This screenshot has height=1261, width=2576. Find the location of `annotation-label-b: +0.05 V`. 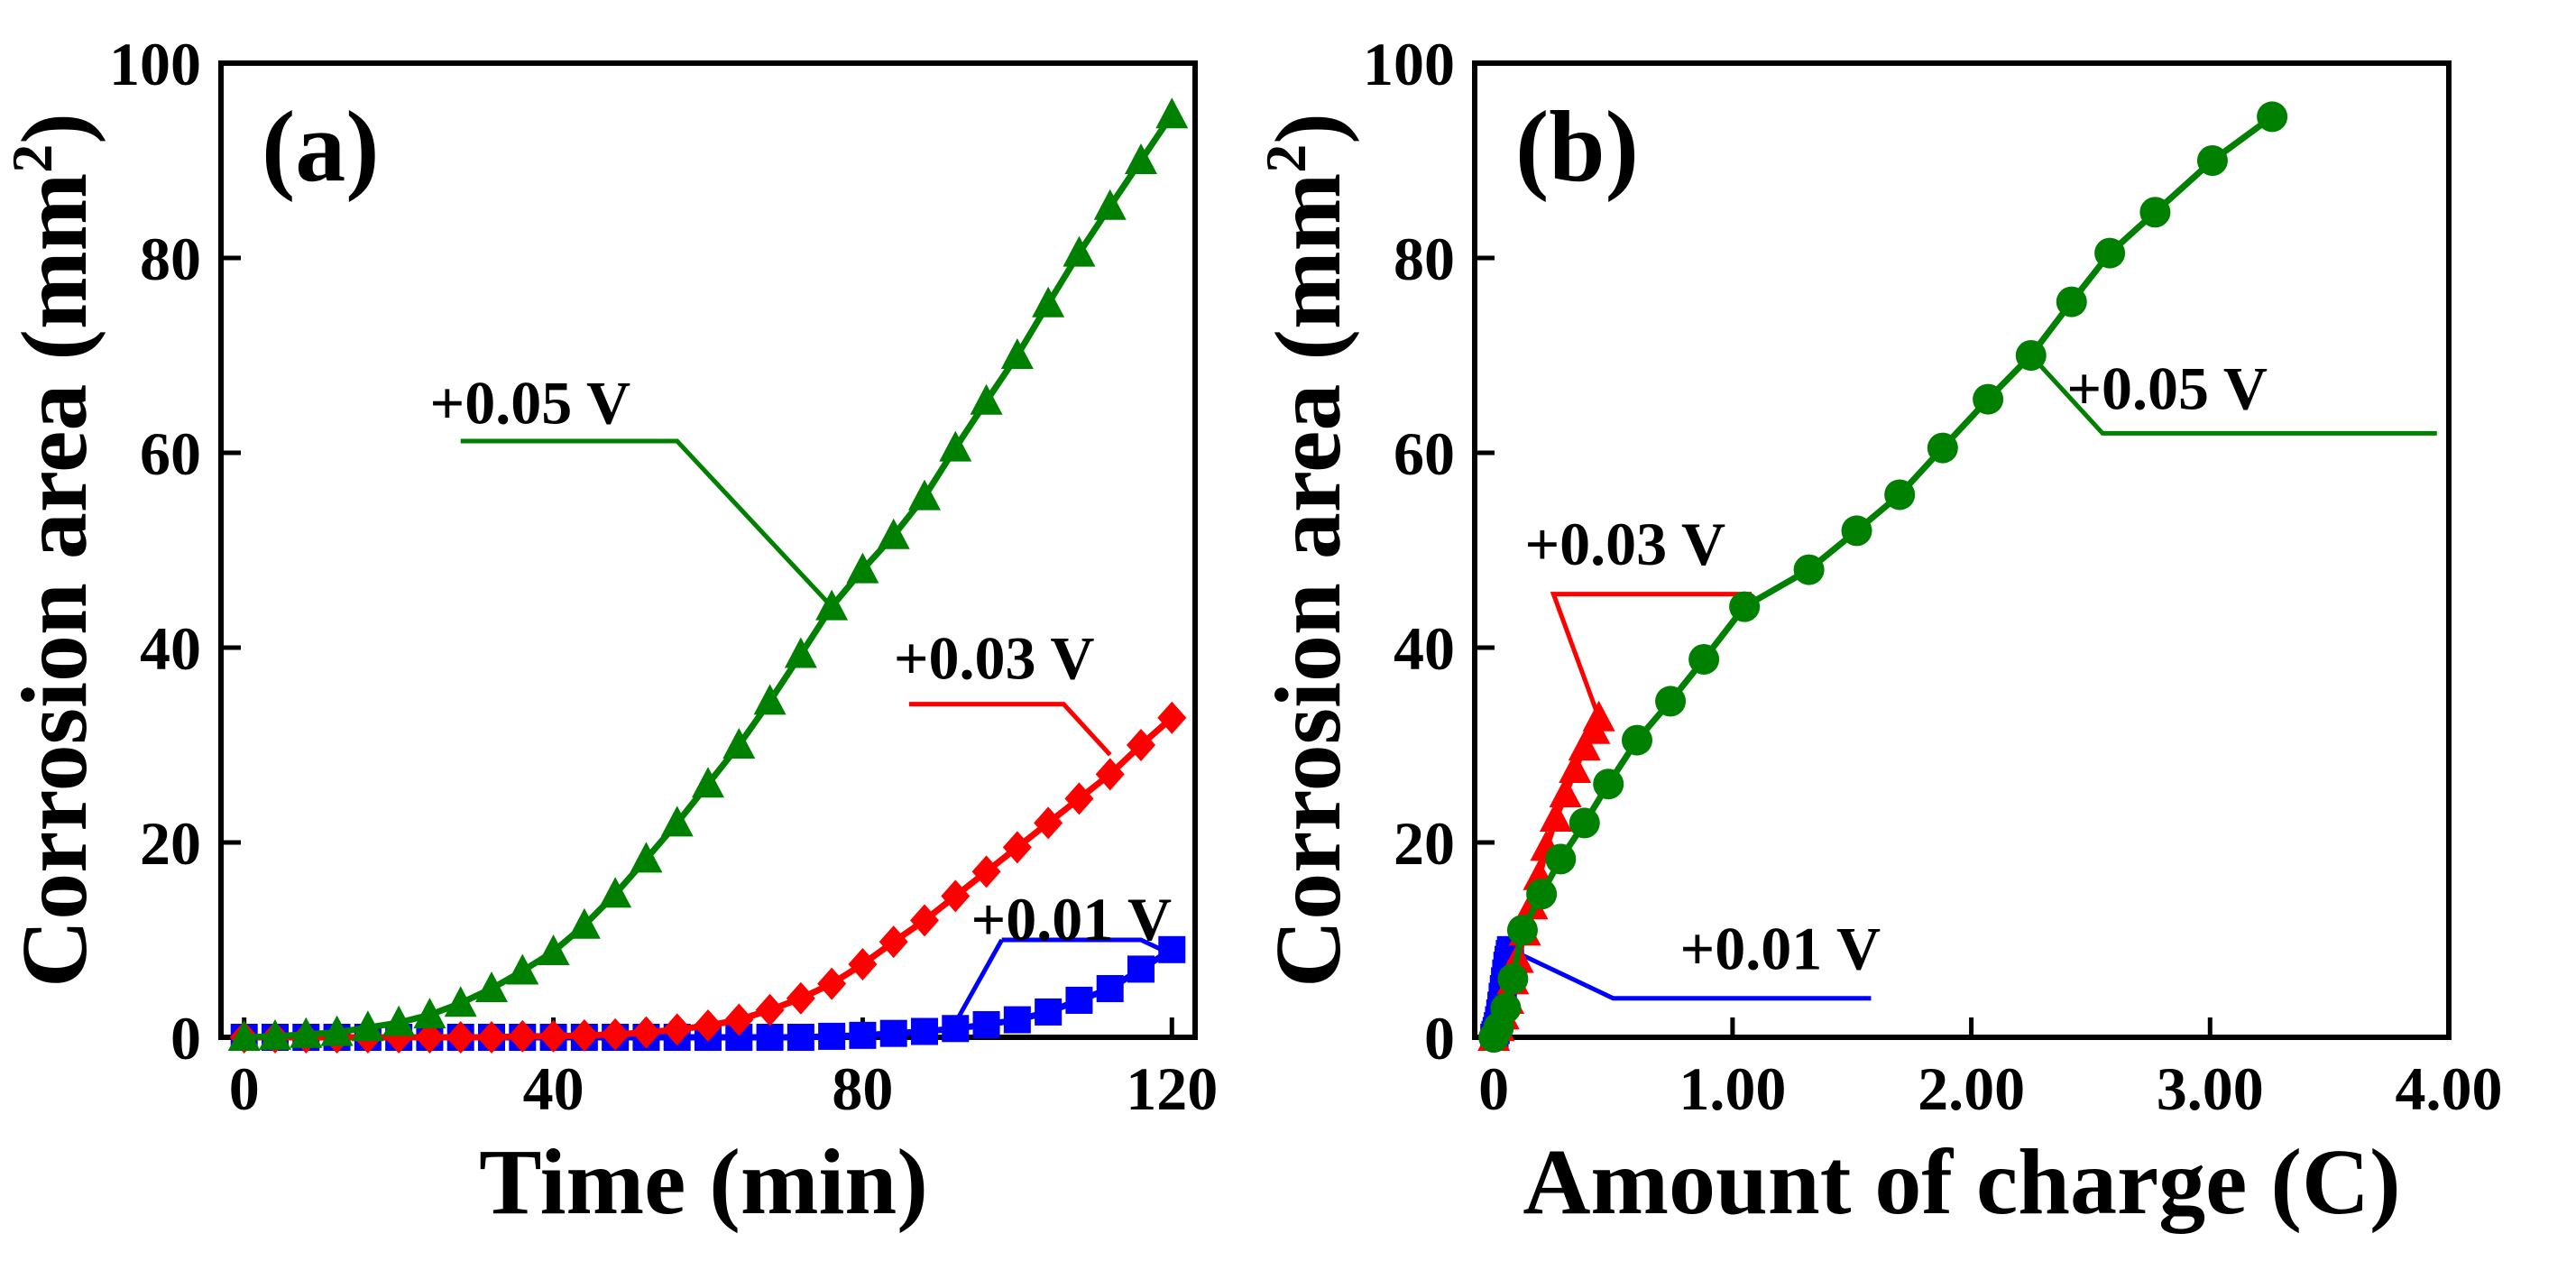

annotation-label-b: +0.05 V is located at coordinates (2167, 388).